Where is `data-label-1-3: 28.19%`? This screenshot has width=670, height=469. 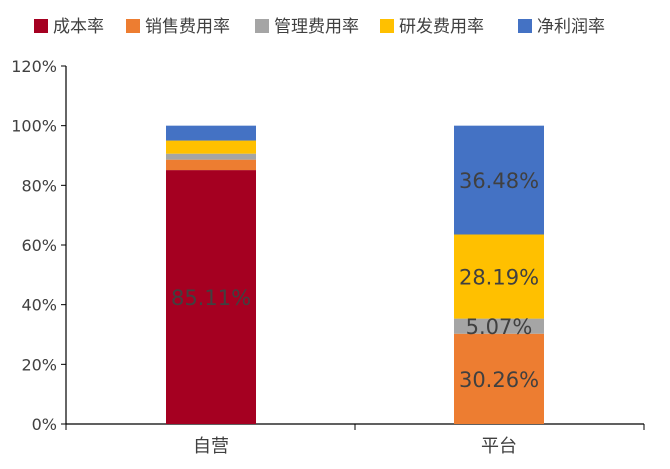
data-label-1-3: 28.19% is located at coordinates (499, 278).